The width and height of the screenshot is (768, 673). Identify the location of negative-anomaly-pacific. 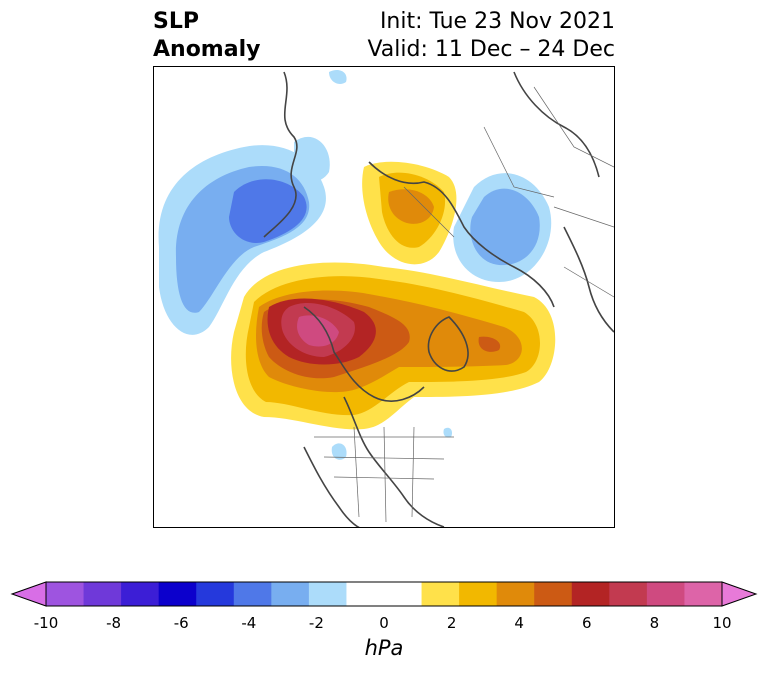
(244, 235).